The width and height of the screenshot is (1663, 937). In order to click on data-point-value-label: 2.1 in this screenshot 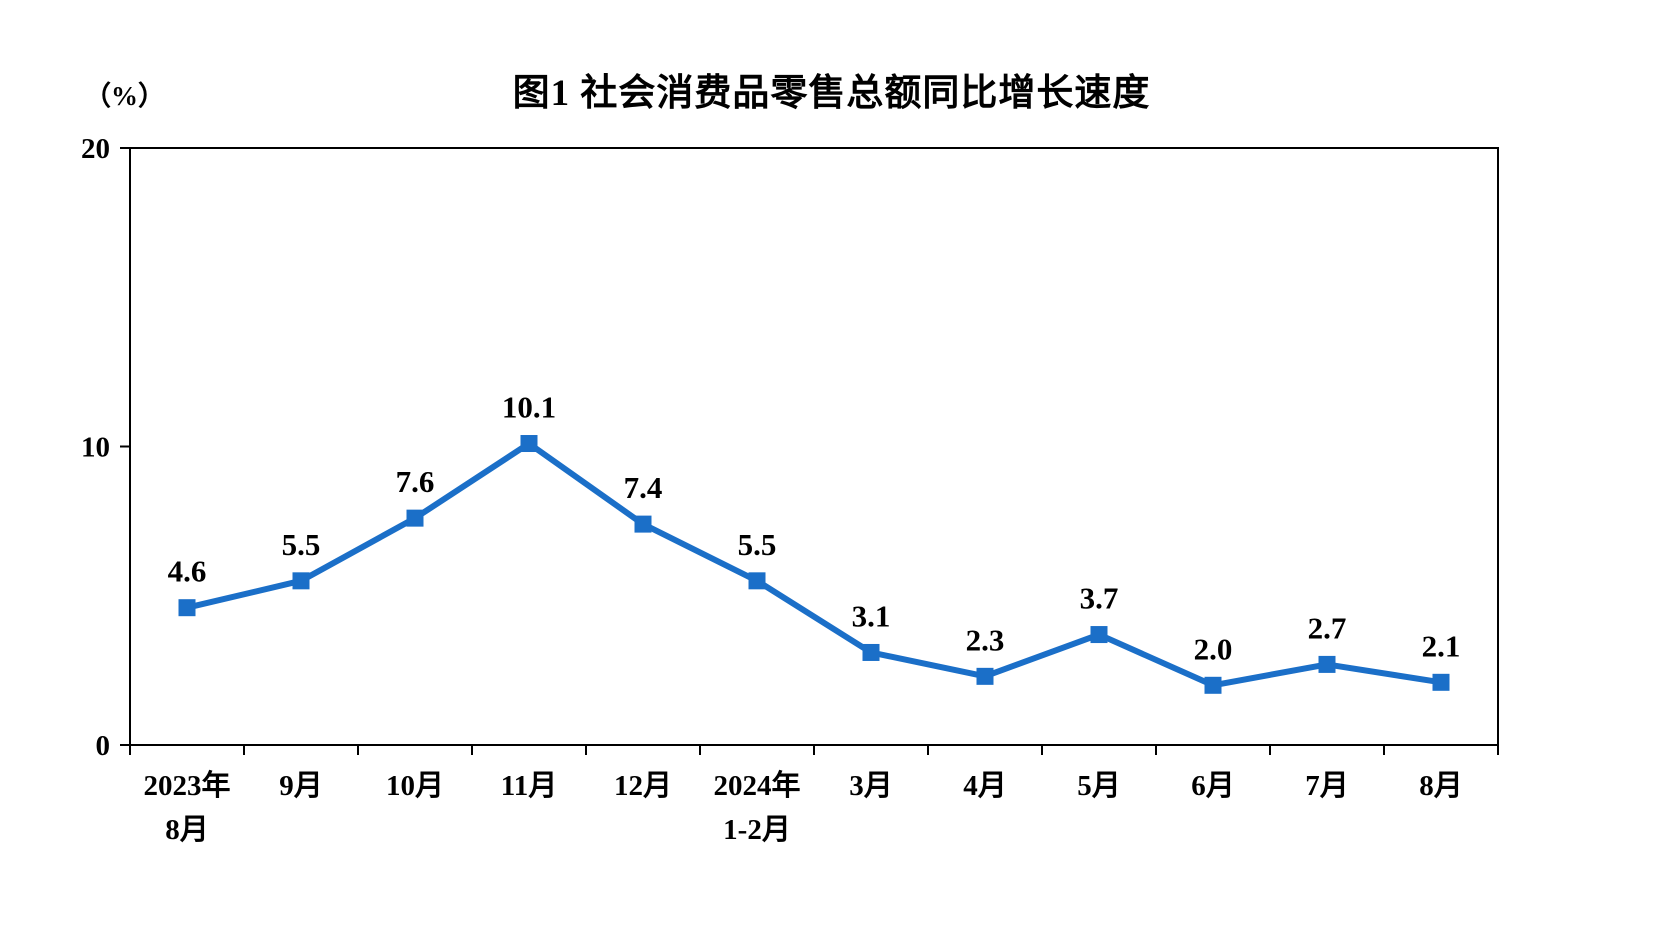, I will do `click(1441, 645)`.